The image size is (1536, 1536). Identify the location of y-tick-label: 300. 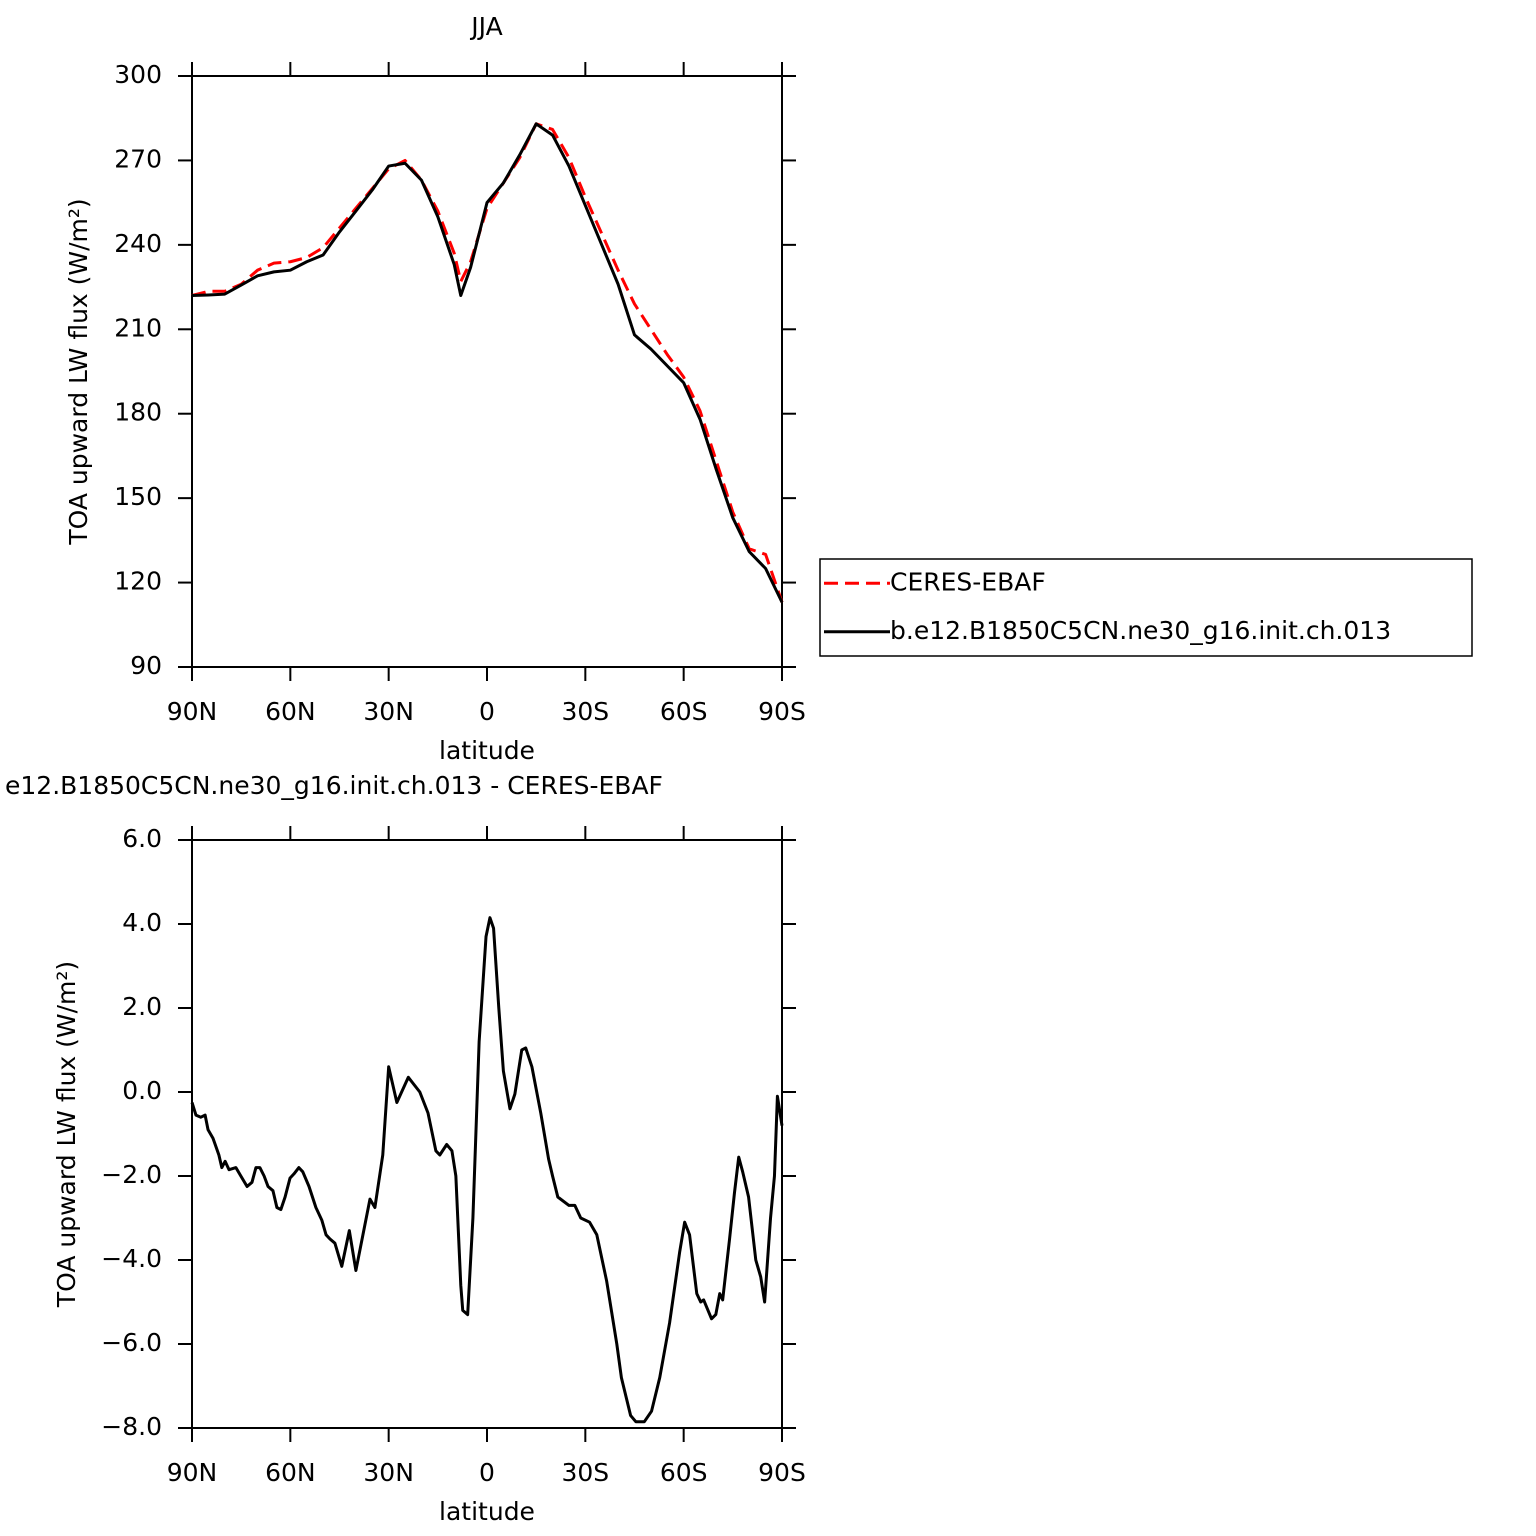
(138, 74).